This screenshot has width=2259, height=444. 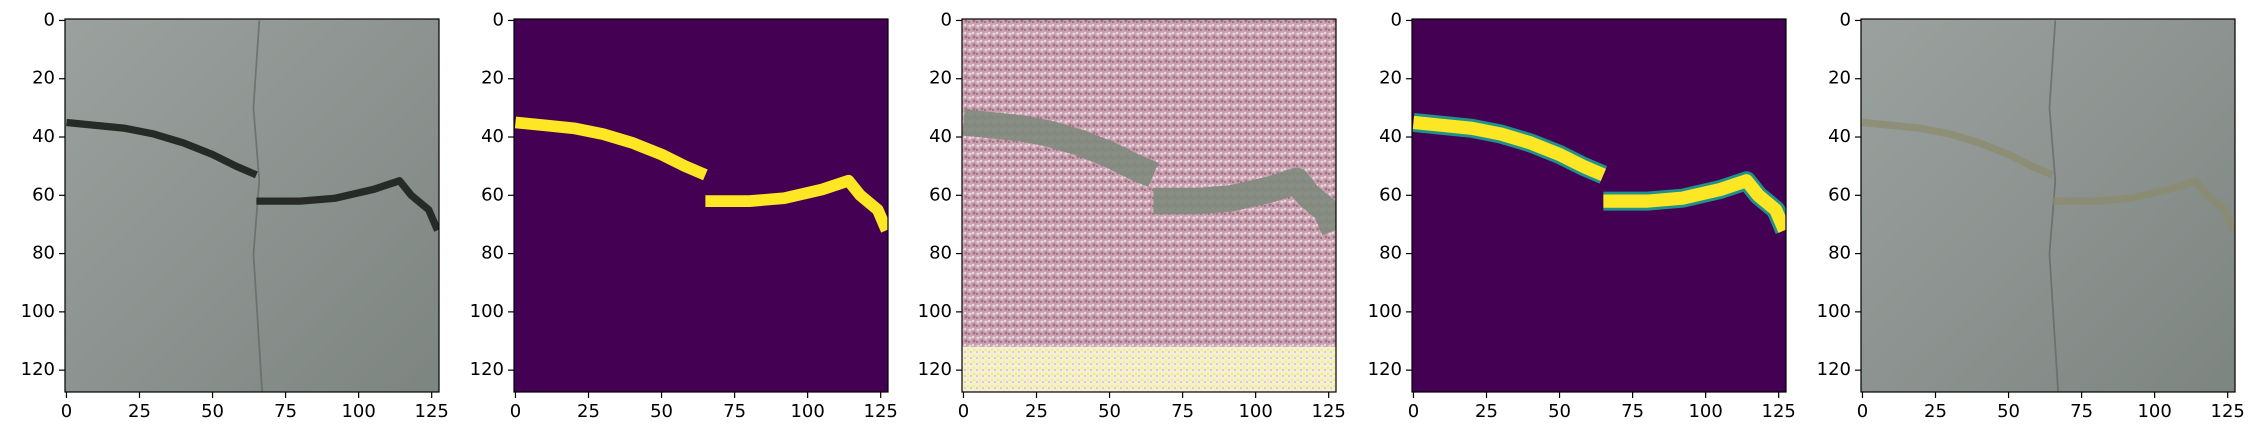 I want to click on bright-band, so click(x=1149, y=369).